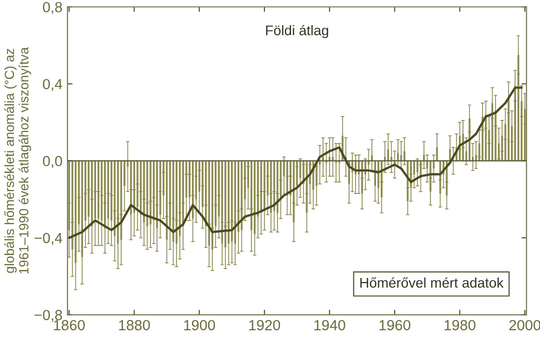 The width and height of the screenshot is (540, 344). I want to click on y-tick-label: 0,8, so click(52, 8).